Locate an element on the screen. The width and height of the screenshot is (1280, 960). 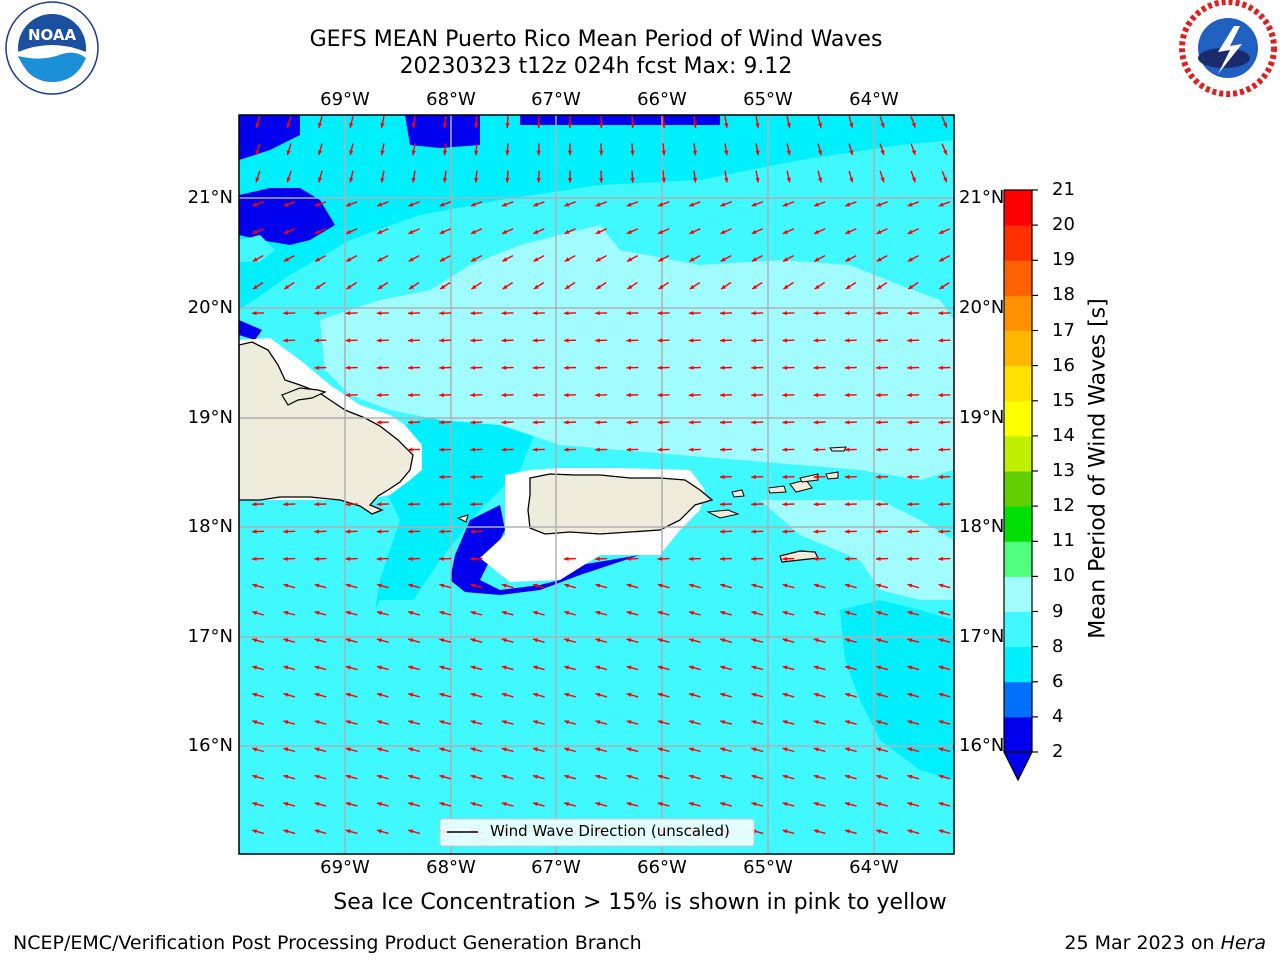
lon-label-top: 69°W is located at coordinates (345, 99).